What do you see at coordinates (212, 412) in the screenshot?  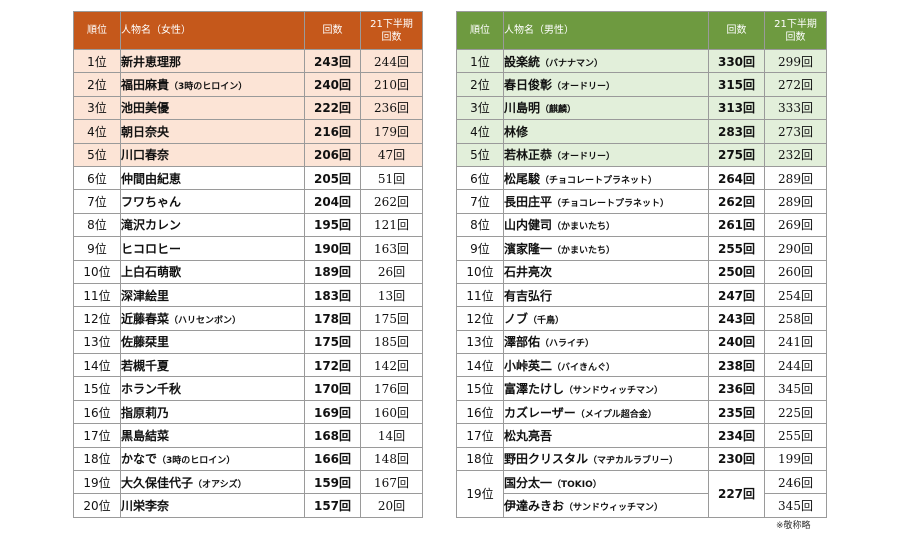 I see `name-cell: 指原莉乃` at bounding box center [212, 412].